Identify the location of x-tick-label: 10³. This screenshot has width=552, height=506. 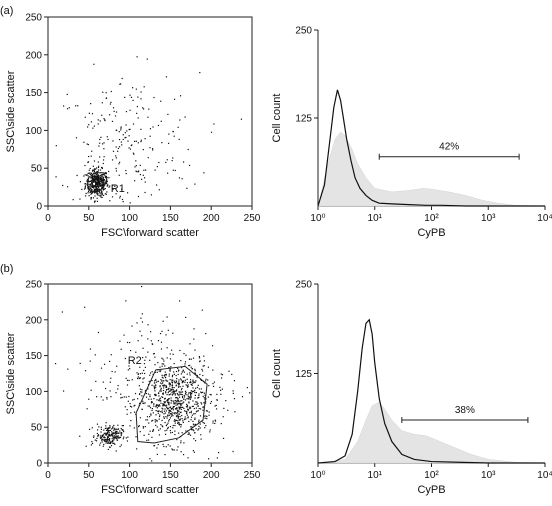
(488, 475).